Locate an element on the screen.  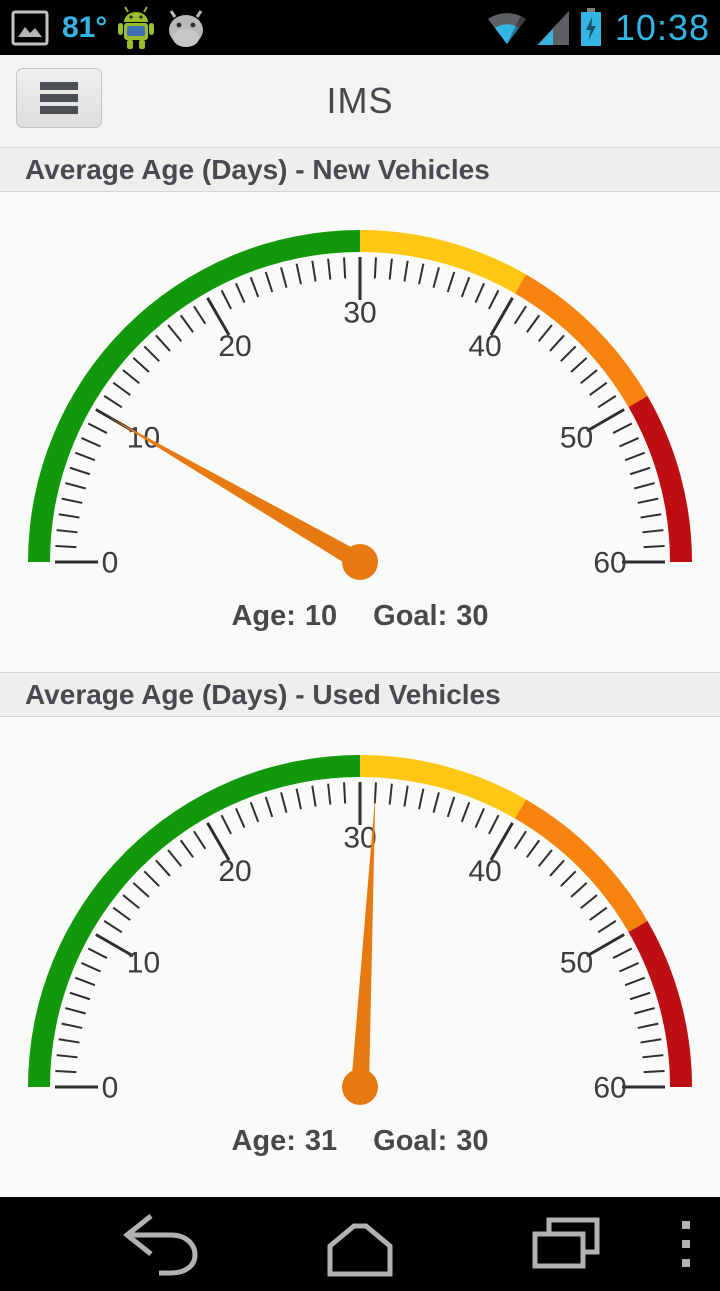
home-icon is located at coordinates (360, 1250).